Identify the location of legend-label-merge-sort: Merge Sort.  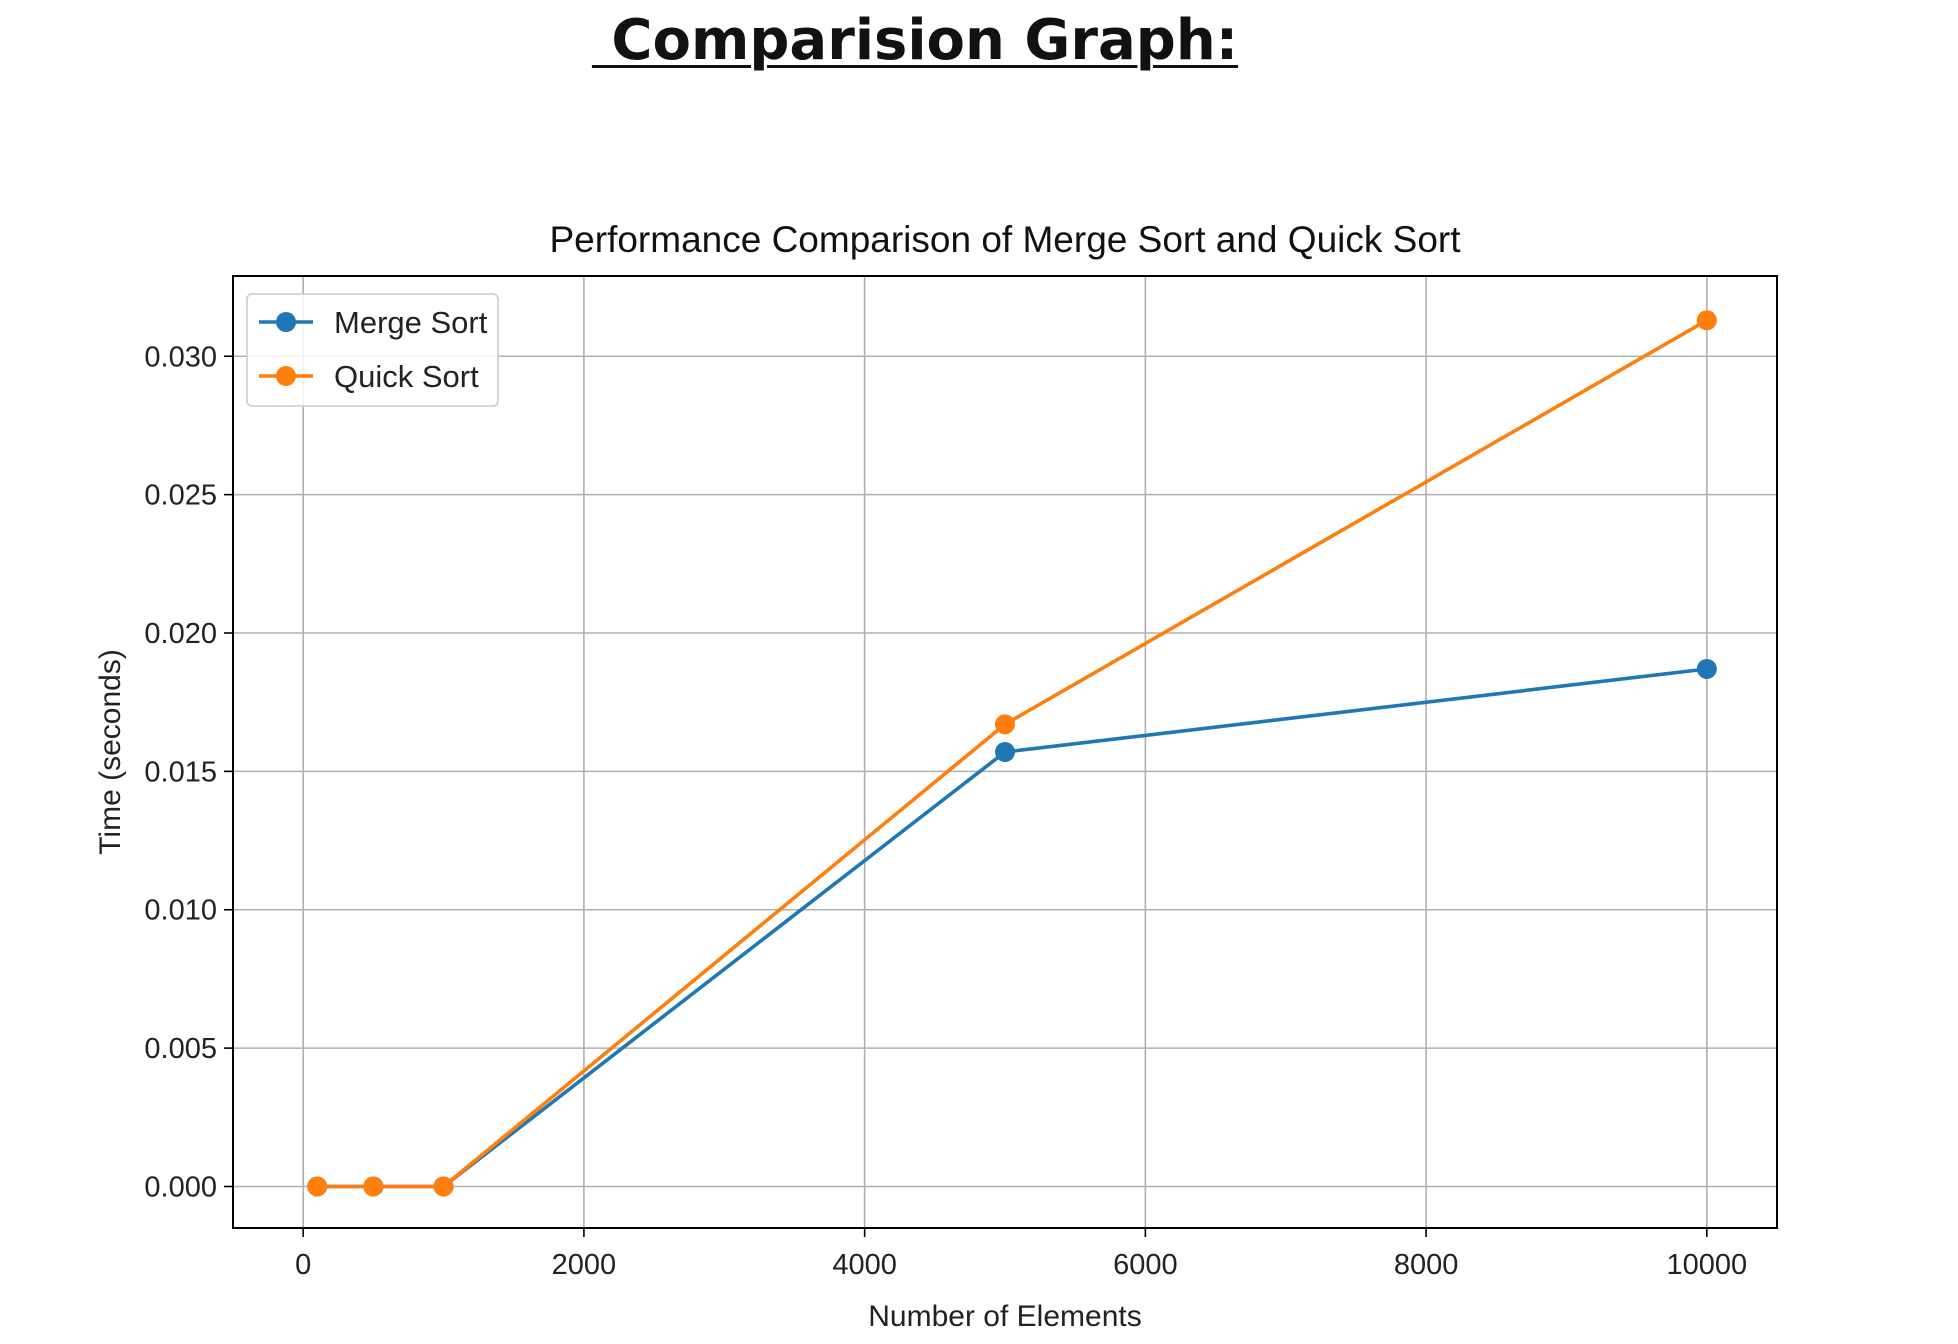
(411, 322).